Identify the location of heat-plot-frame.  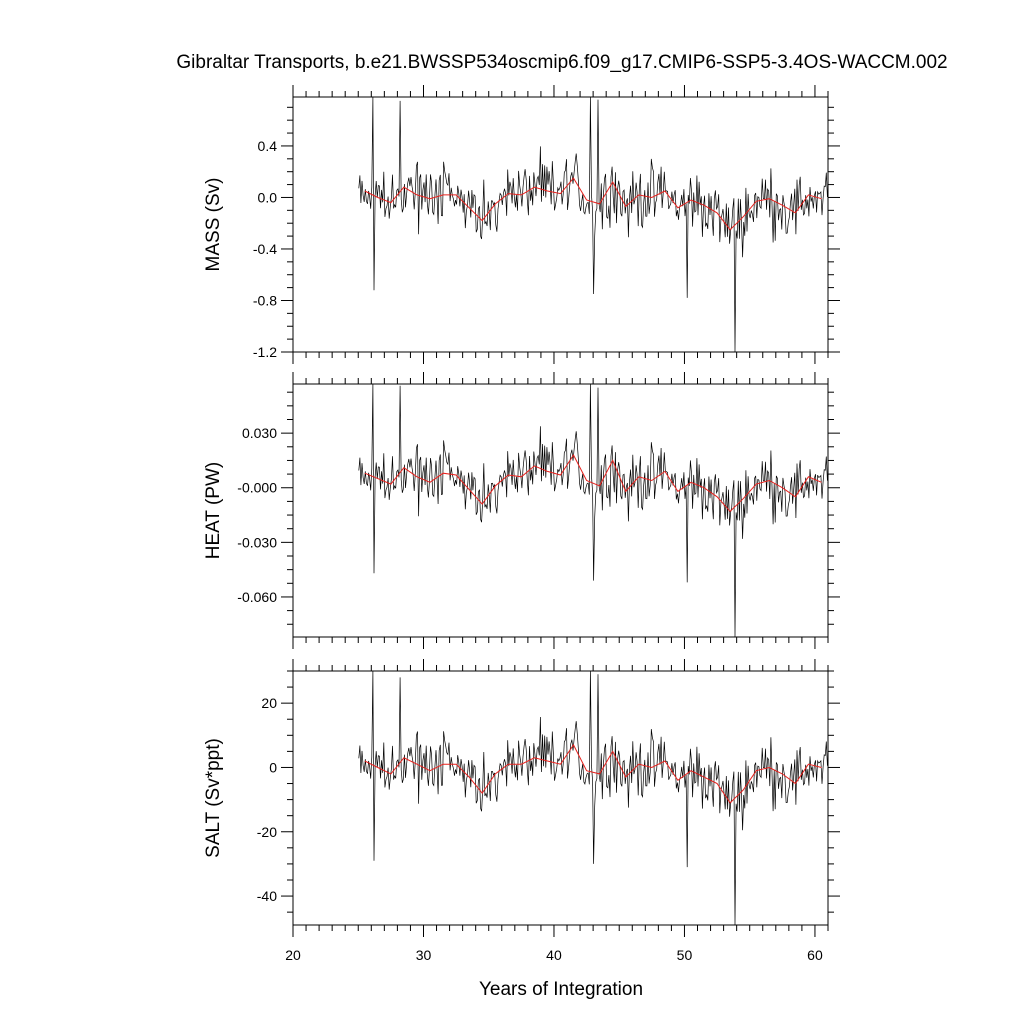
(560, 510).